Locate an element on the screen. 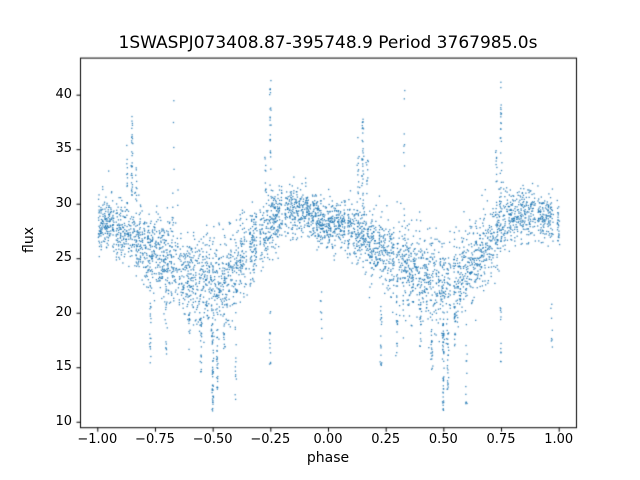 This screenshot has width=640, height=480. x-axis-label: phase is located at coordinates (328, 458).